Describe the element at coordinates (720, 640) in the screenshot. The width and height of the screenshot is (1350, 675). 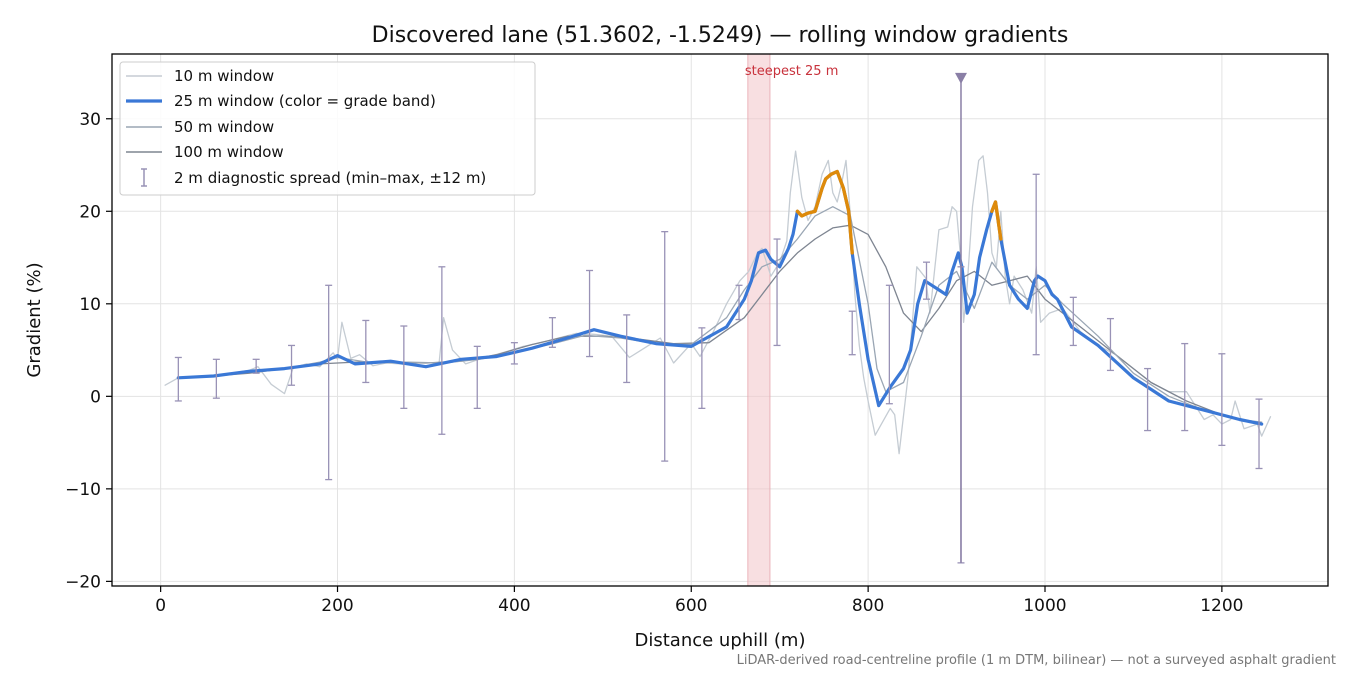
I see `x-axis-label: Distance uphill (m)` at that location.